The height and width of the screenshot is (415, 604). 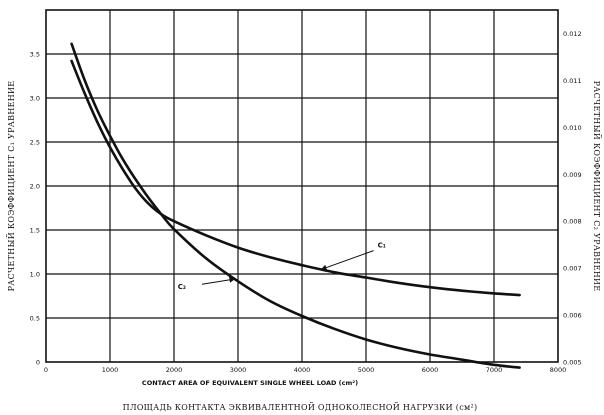 I want to click on x-tick-label: 6000, so click(x=430, y=370).